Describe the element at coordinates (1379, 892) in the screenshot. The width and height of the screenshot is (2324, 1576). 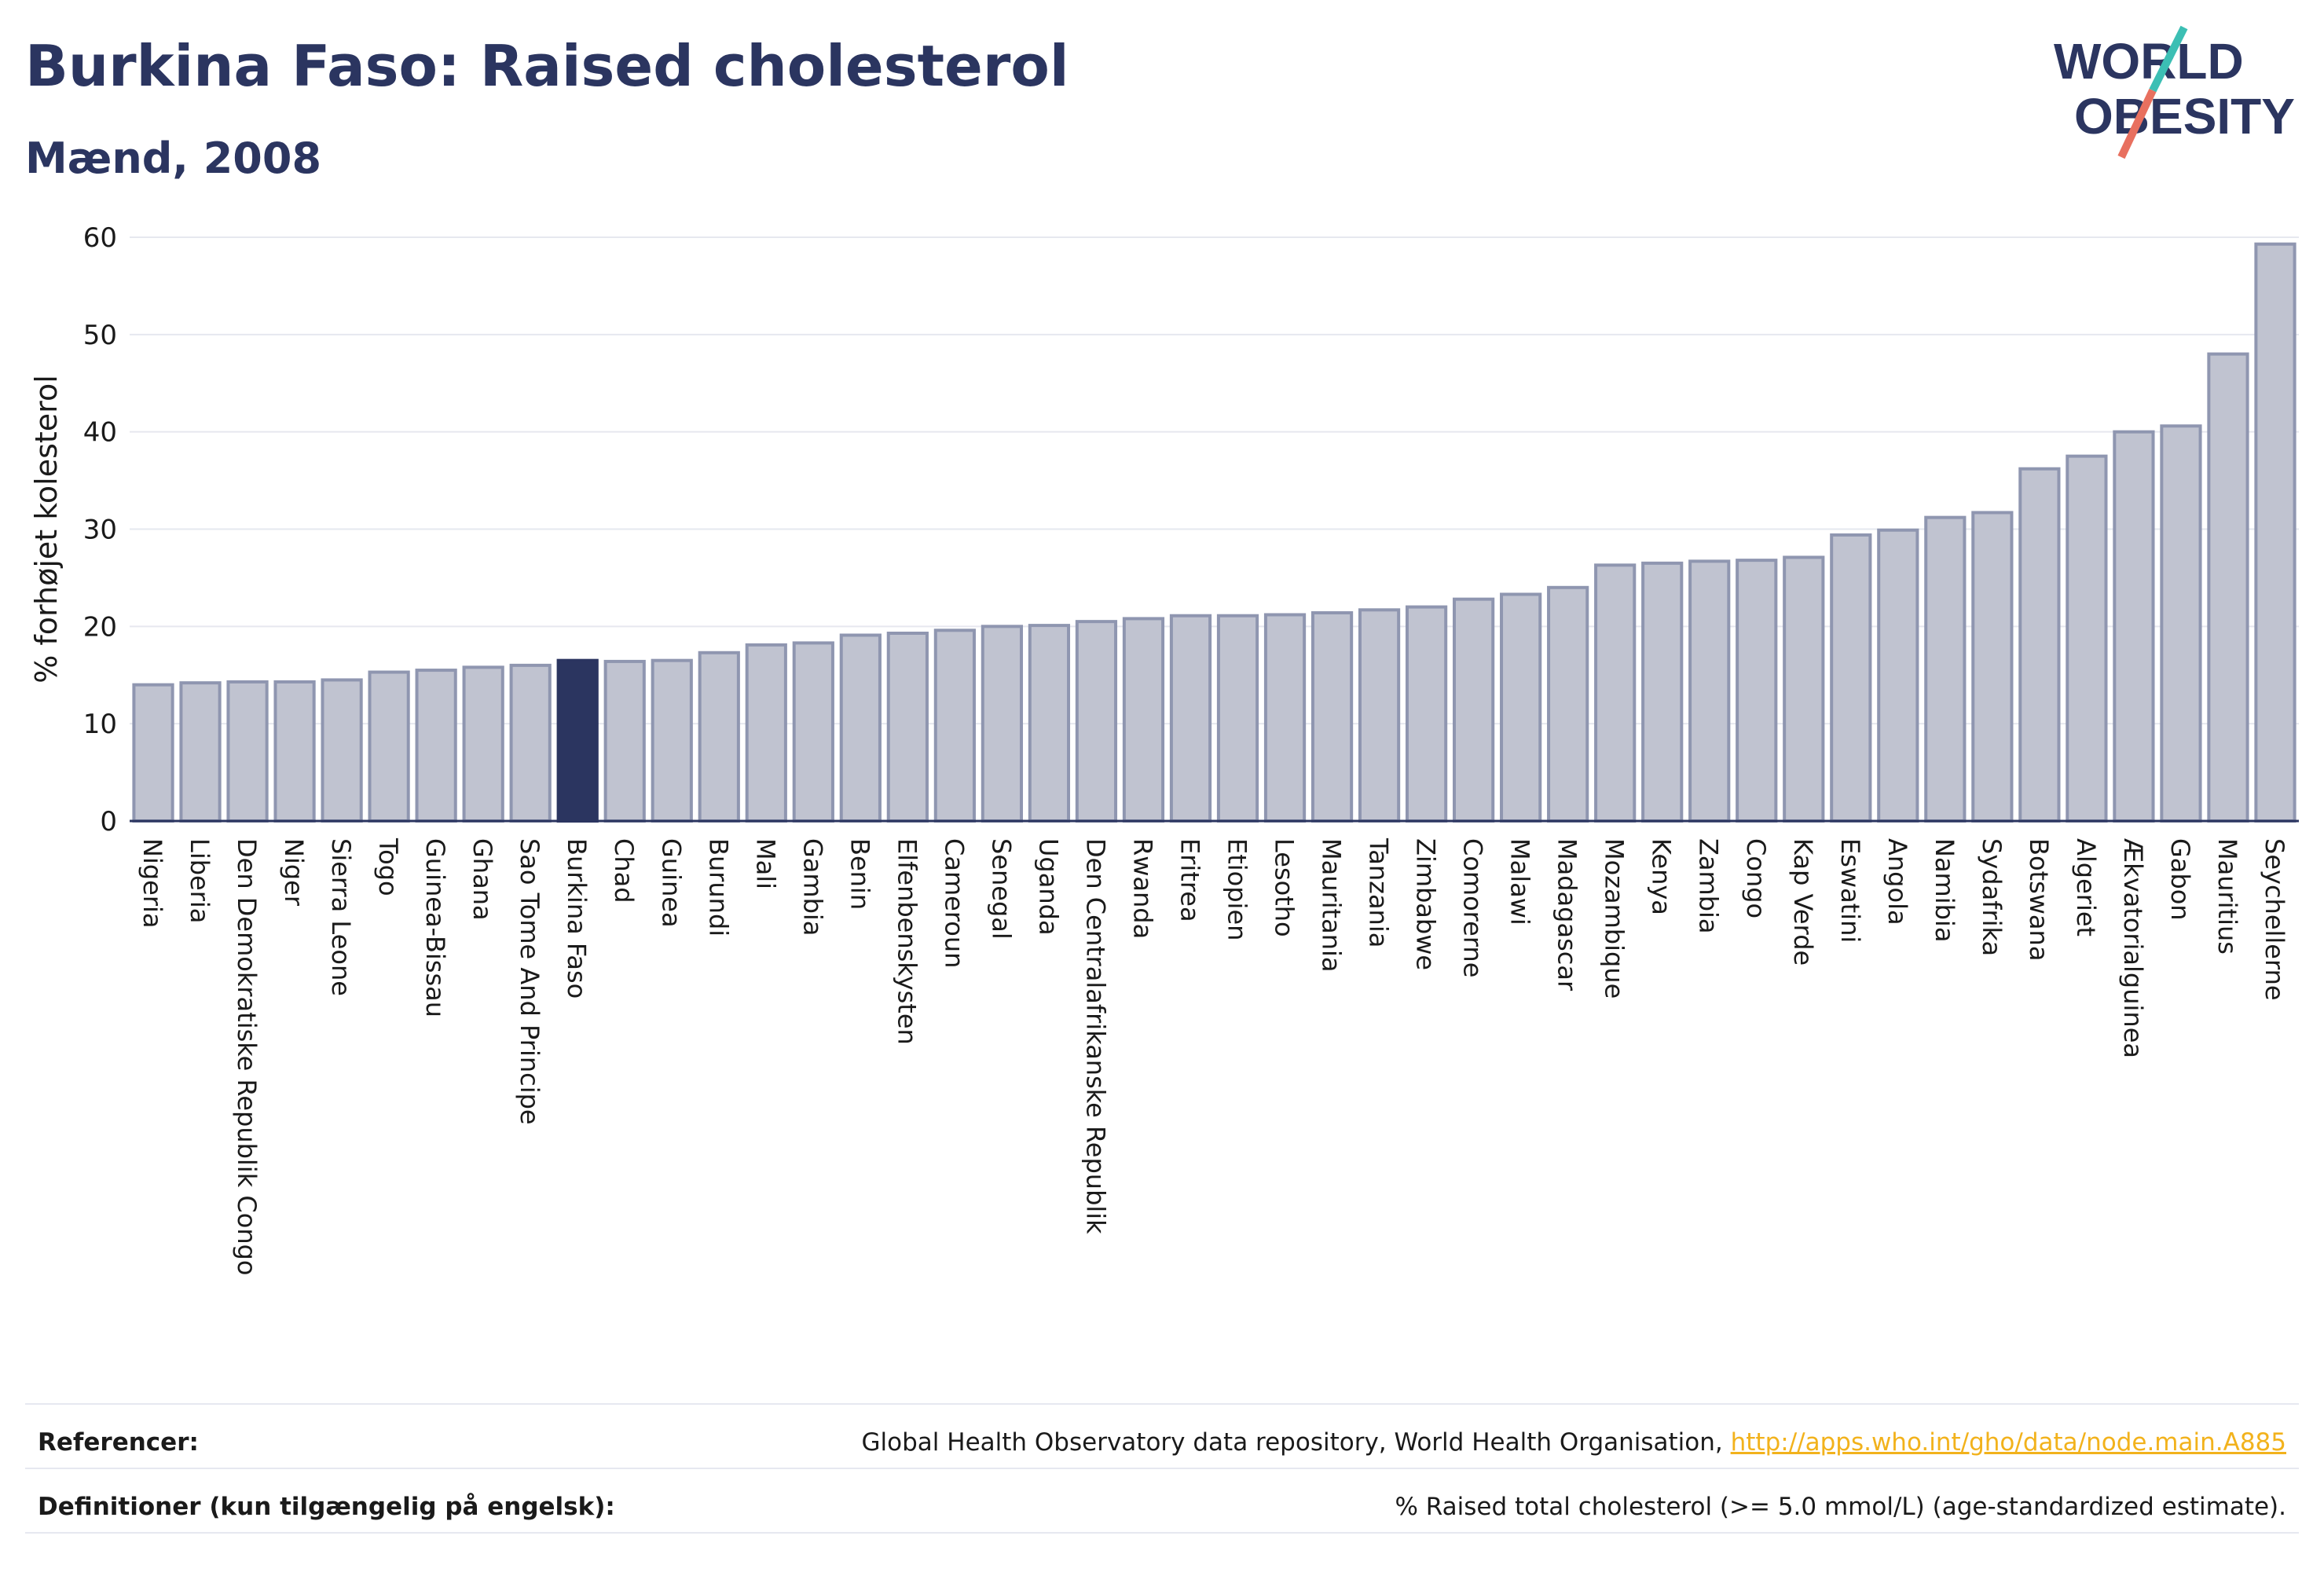
I see `x-tick-label: Tanzania` at that location.